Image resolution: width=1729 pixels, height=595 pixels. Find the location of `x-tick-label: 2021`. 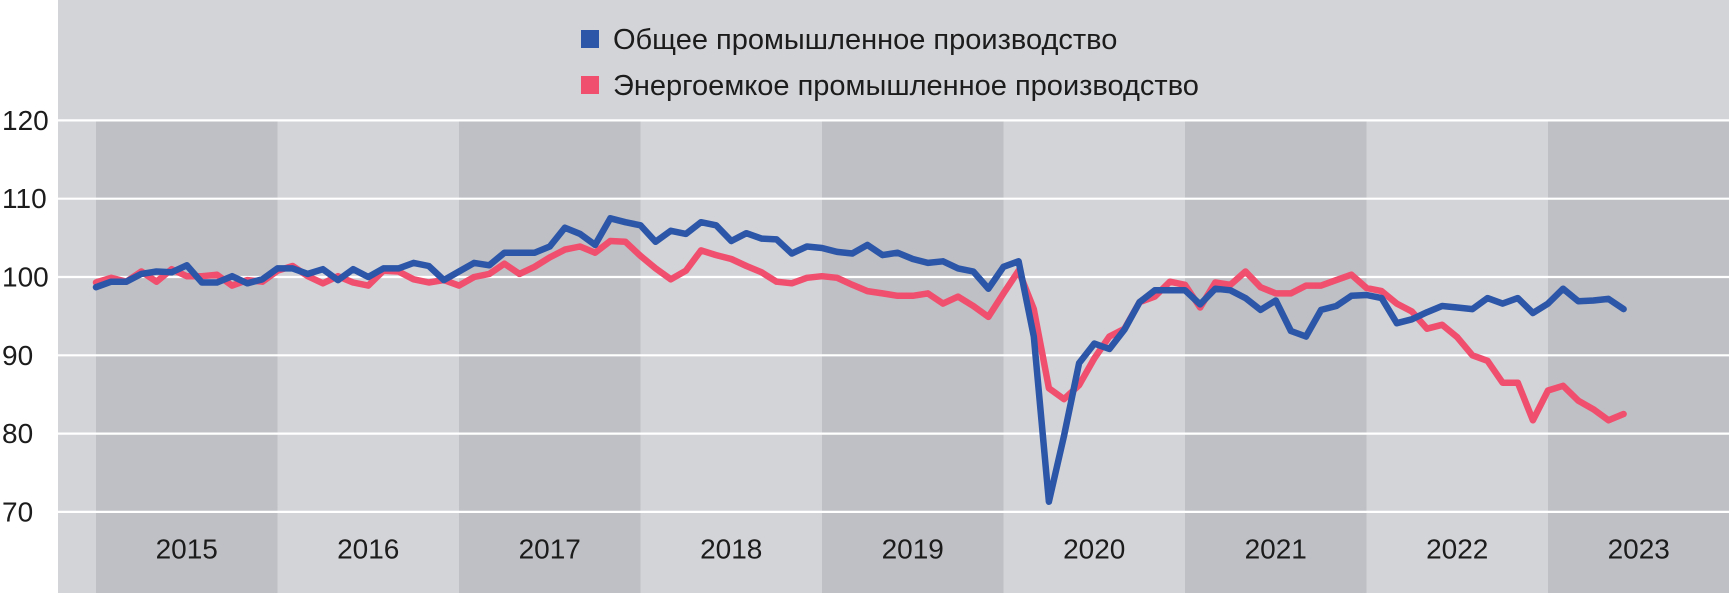

x-tick-label: 2021 is located at coordinates (1276, 549).